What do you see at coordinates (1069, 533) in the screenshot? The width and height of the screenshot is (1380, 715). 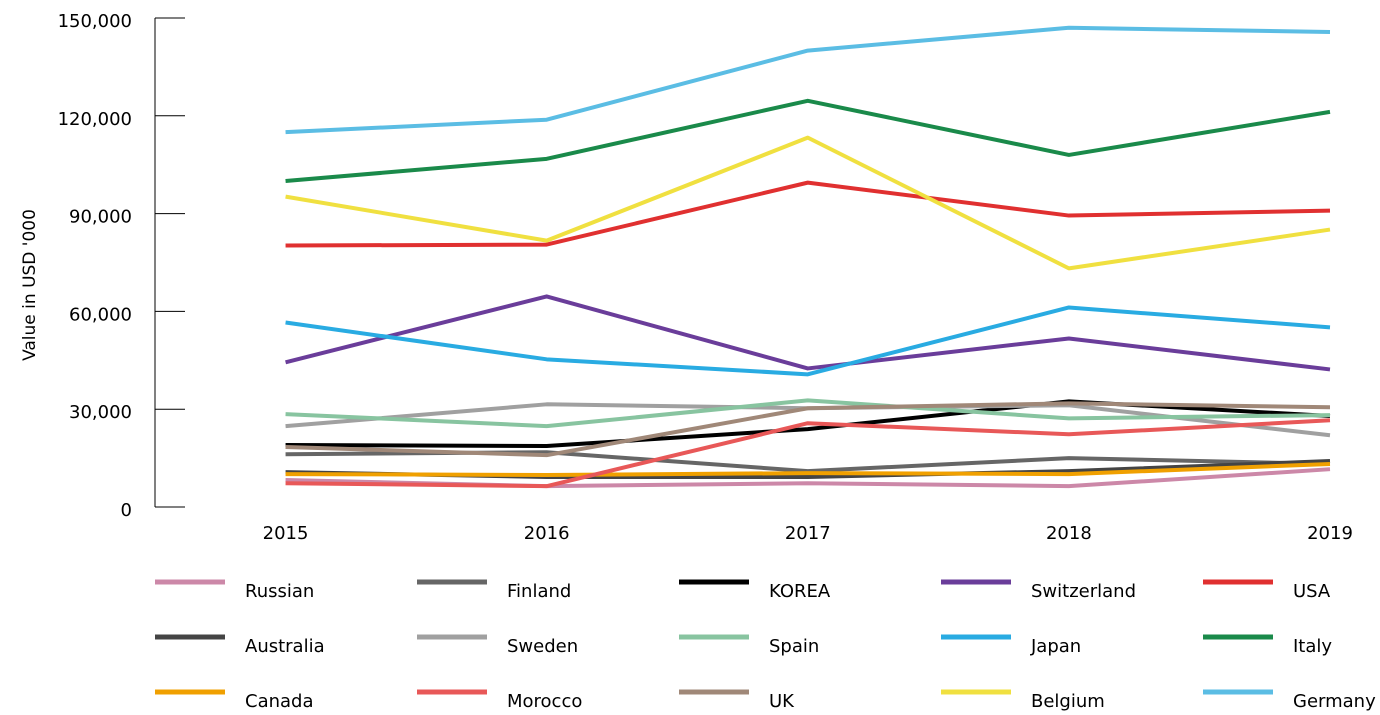 I see `x-tick-label: 2018` at bounding box center [1069, 533].